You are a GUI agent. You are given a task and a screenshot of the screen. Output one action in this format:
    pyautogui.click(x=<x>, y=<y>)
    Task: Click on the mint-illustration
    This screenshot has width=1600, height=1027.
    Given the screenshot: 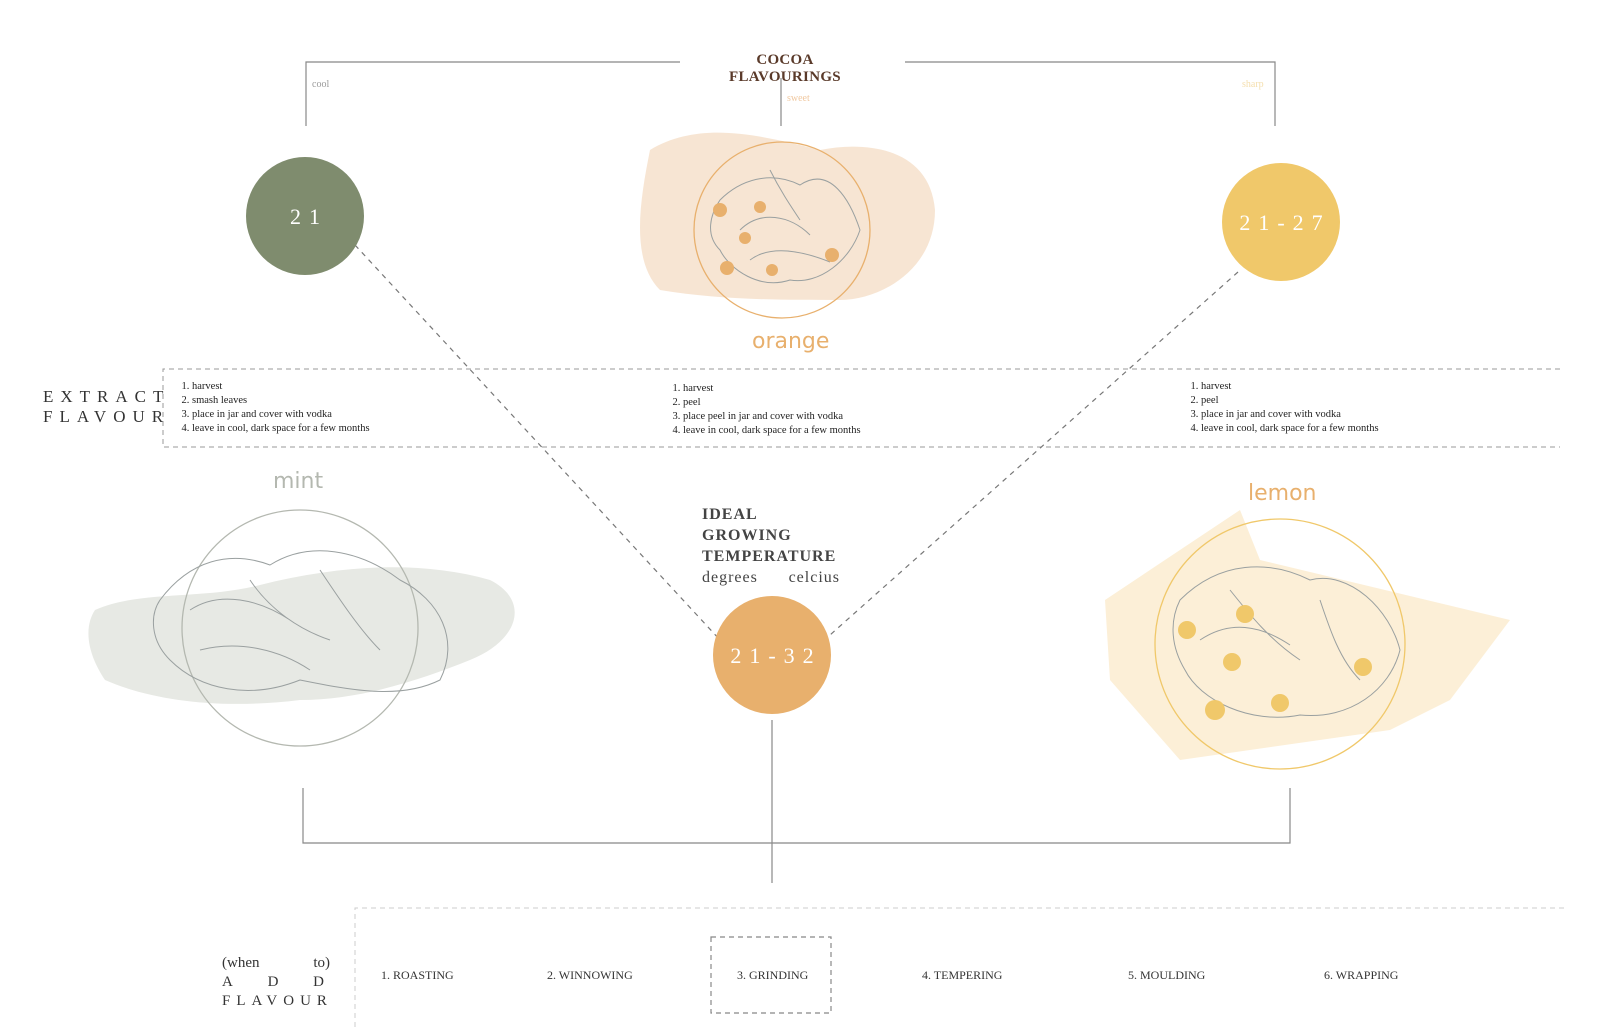 What is the action you would take?
    pyautogui.click(x=301, y=628)
    